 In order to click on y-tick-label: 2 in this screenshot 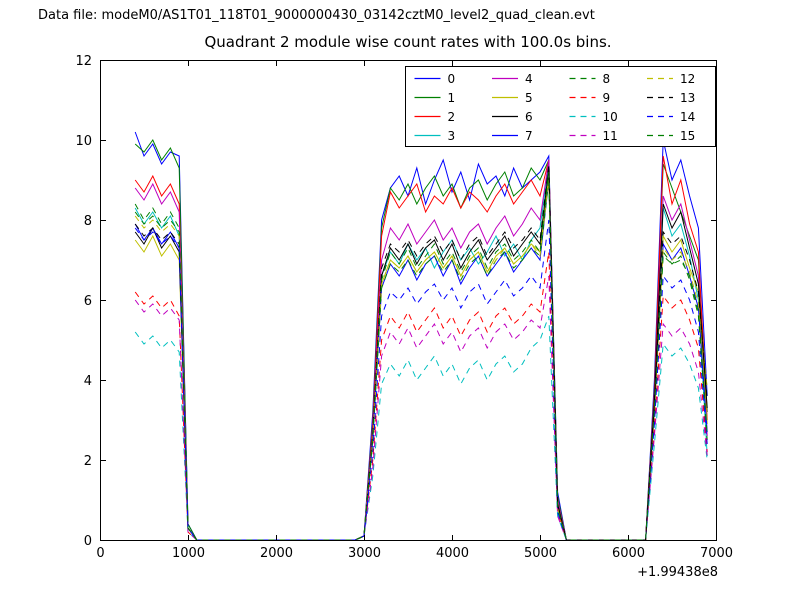, I will do `click(88, 461)`.